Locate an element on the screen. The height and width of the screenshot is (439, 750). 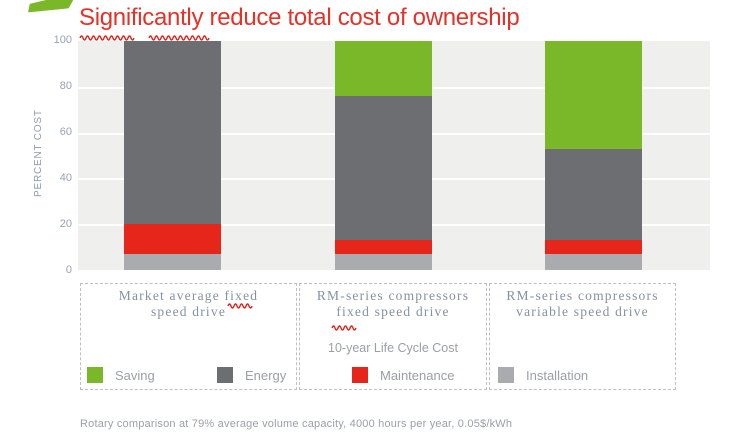
category-label: RM-series compressors fixed speed drive is located at coordinates (393, 304).